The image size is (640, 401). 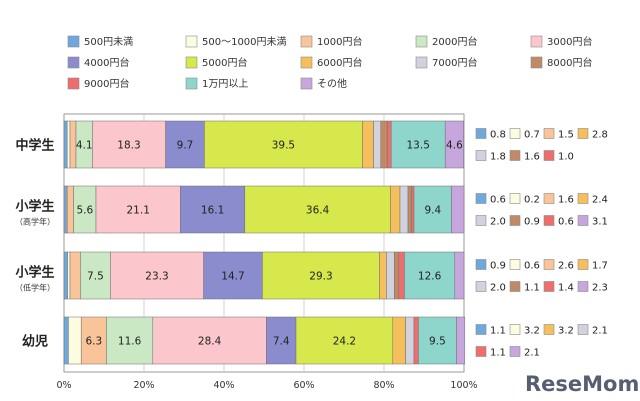 What do you see at coordinates (223, 385) in the screenshot?
I see `x-tick-label: 40%` at bounding box center [223, 385].